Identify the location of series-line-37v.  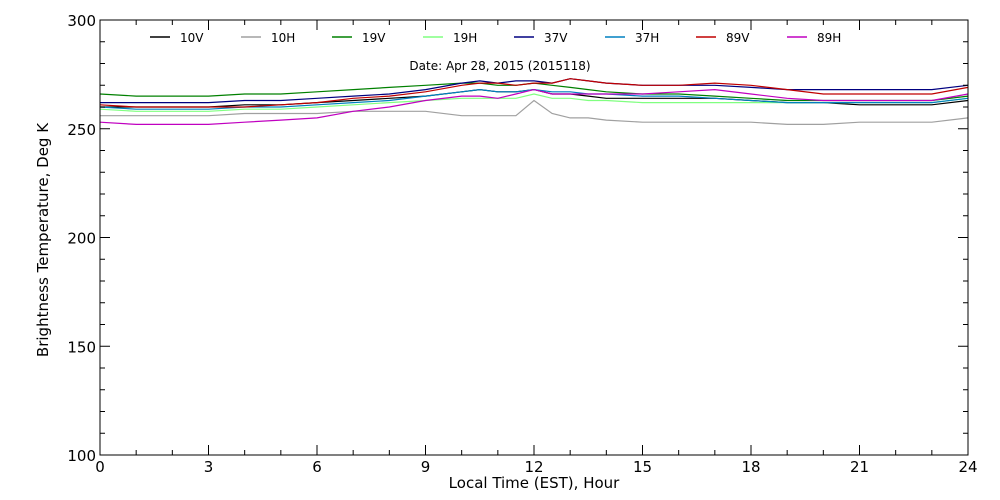
(534, 91).